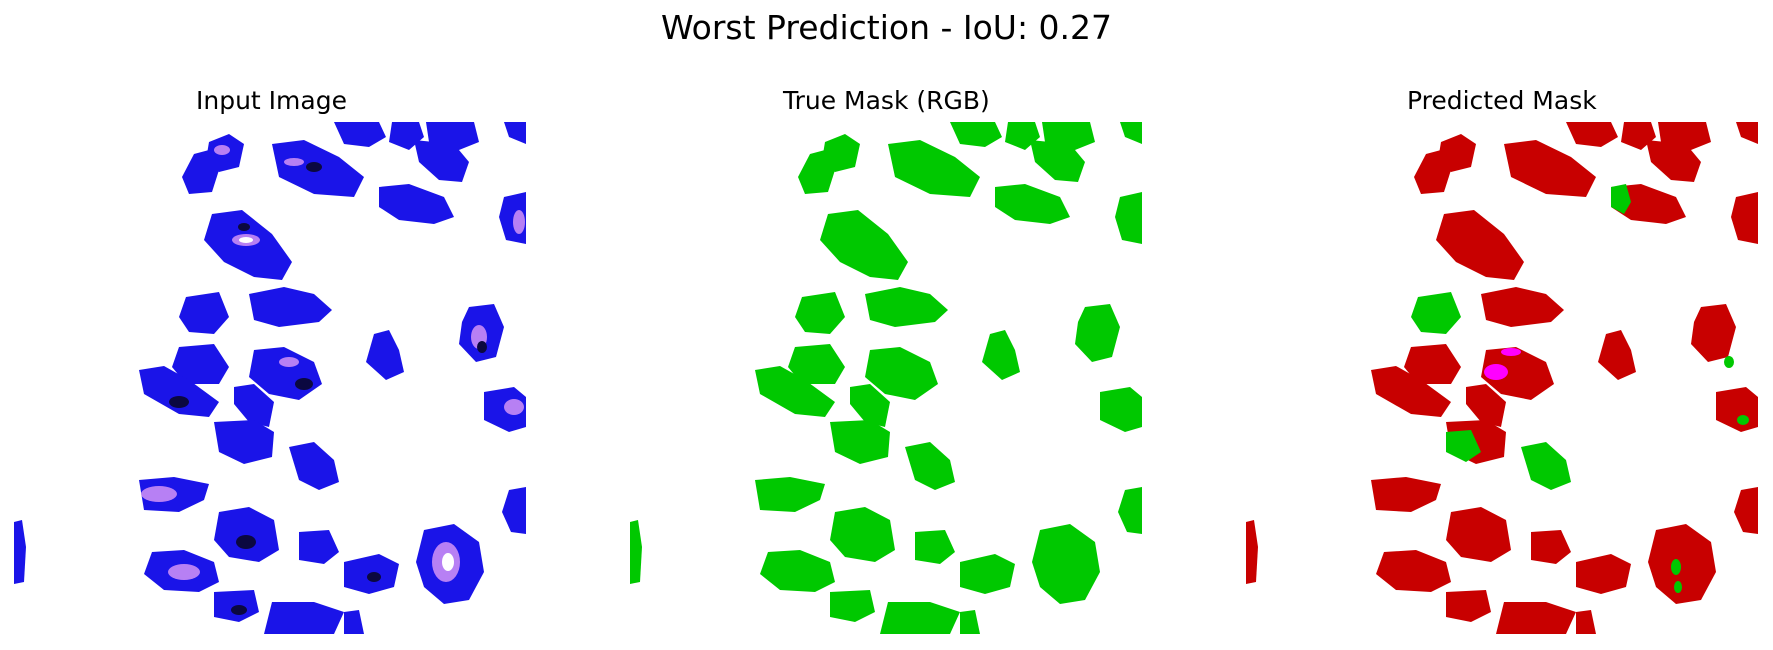 The image size is (1773, 650). Describe the element at coordinates (1502, 100) in the screenshot. I see `predicted-mask-title: Predicted Mask` at that location.